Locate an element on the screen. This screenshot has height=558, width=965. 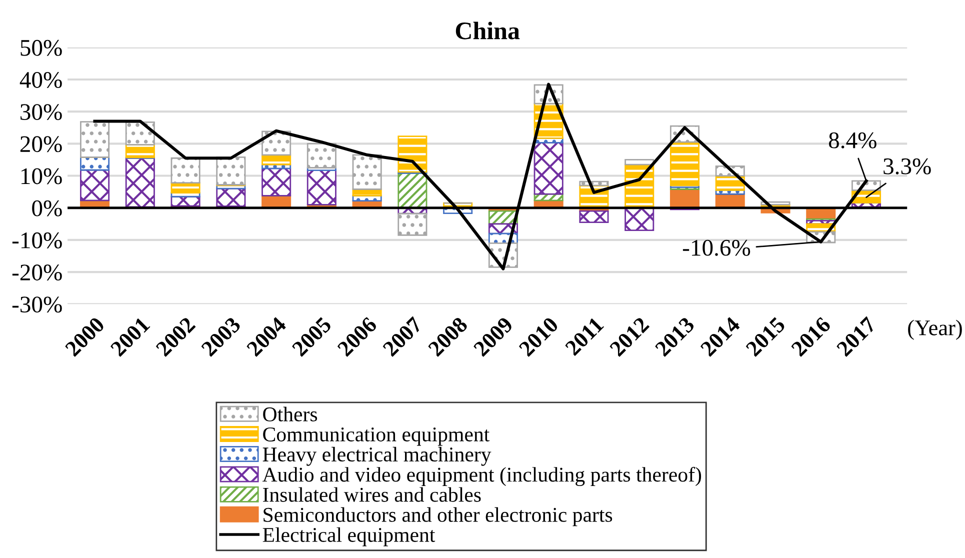
y-tick-label: 20% is located at coordinates (41, 144).